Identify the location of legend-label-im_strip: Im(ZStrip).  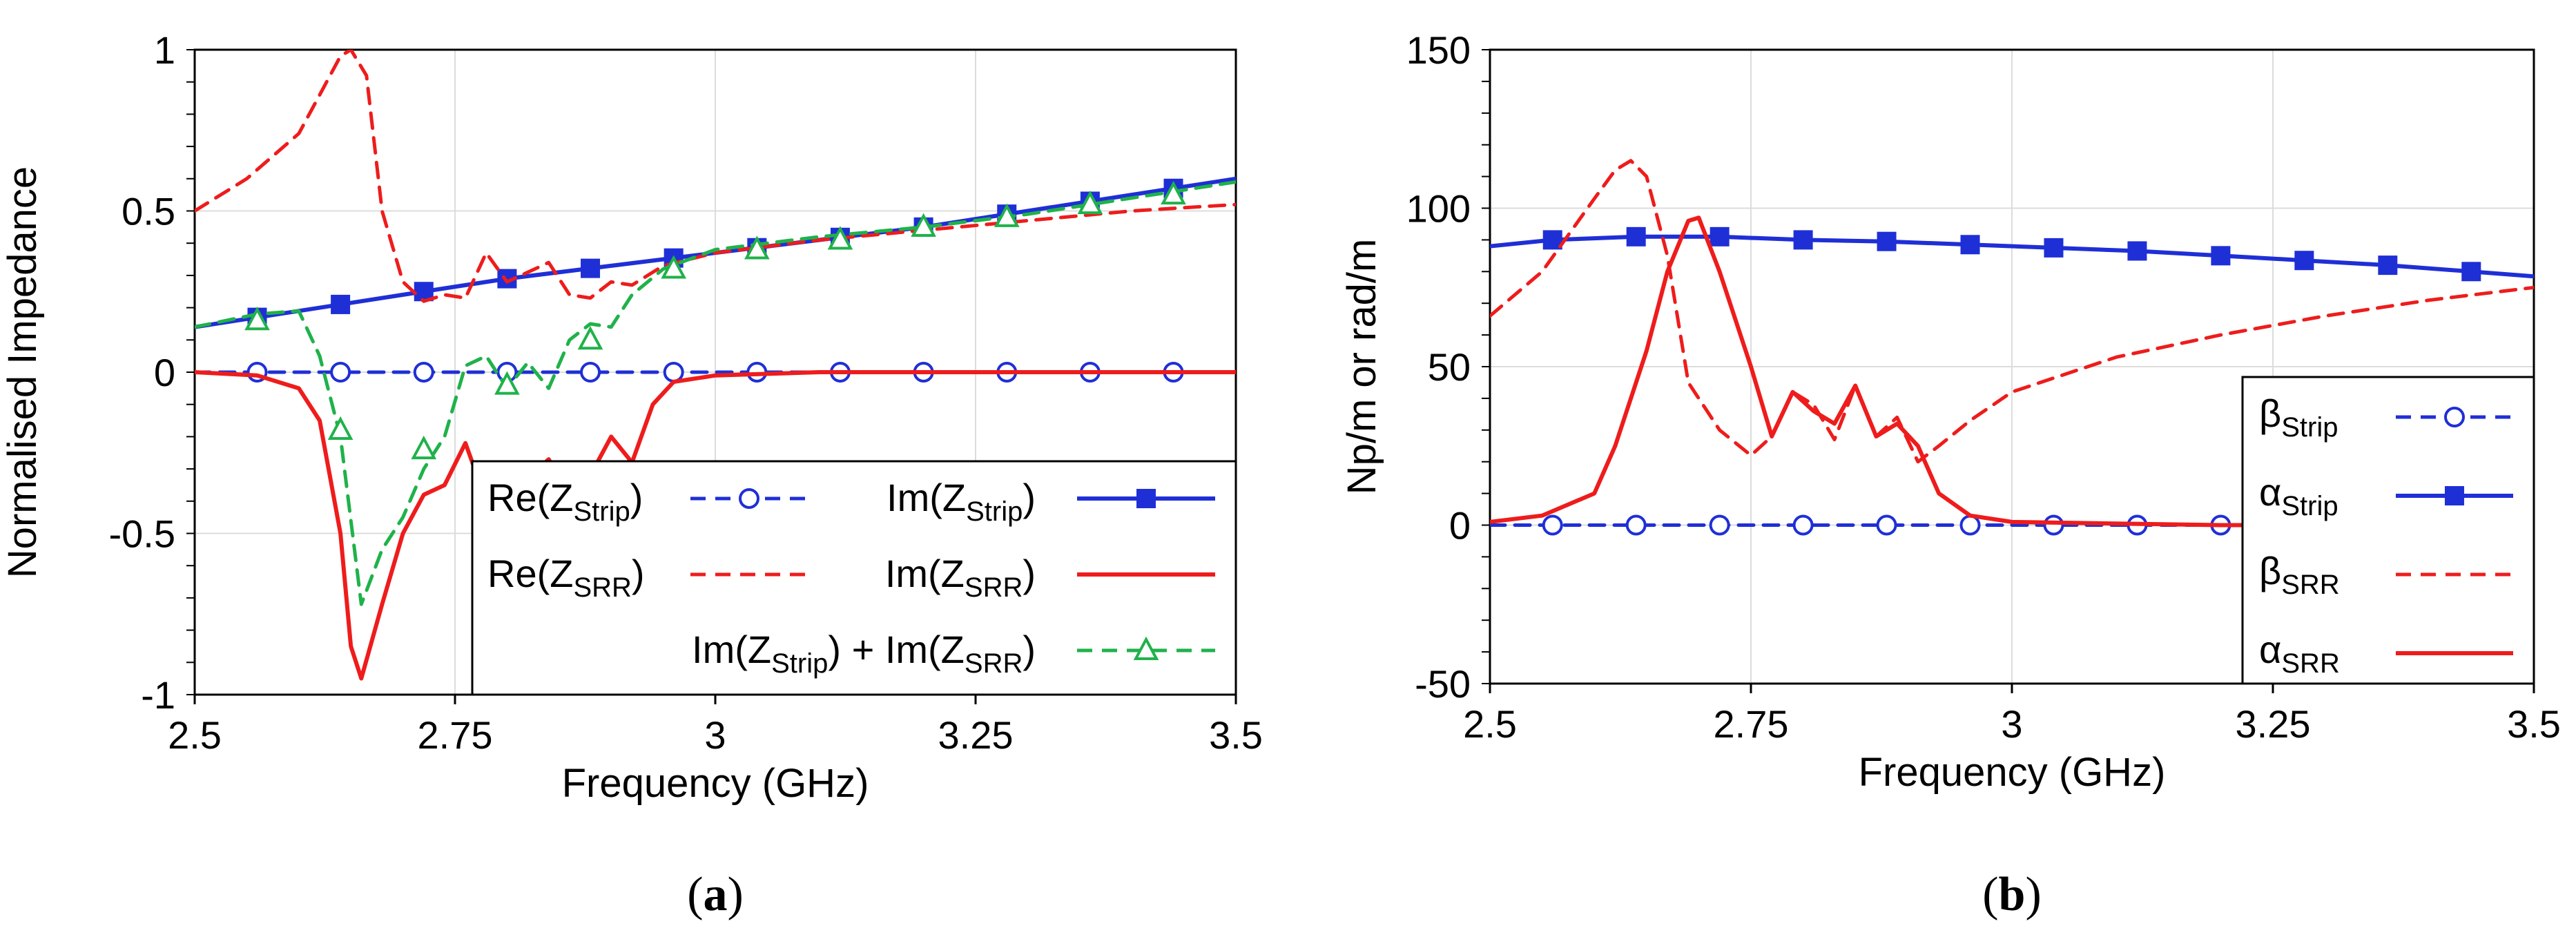
(962, 502).